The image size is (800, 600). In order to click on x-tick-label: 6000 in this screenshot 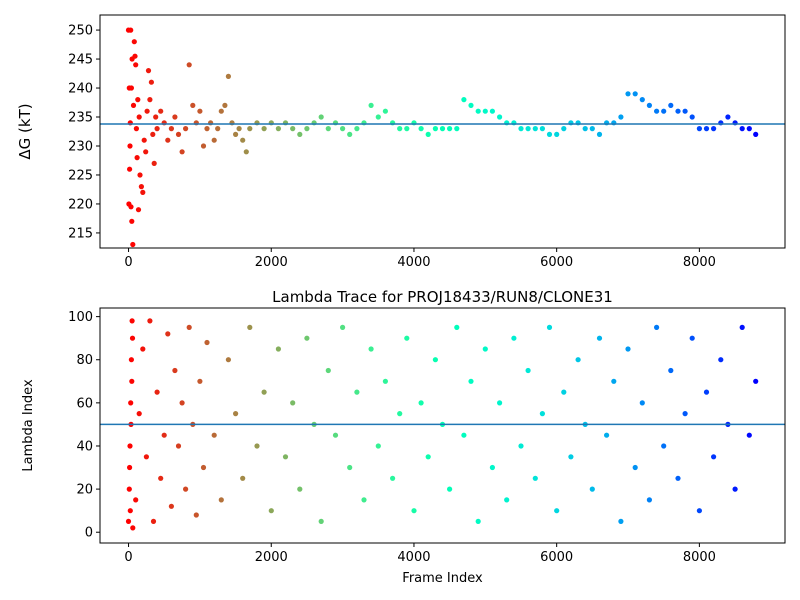, I will do `click(556, 262)`.